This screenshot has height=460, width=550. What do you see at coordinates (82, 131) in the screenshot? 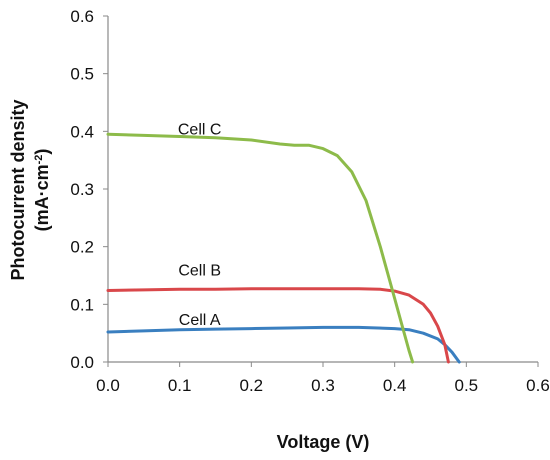
I see `y-tick-label: 0.4` at bounding box center [82, 131].